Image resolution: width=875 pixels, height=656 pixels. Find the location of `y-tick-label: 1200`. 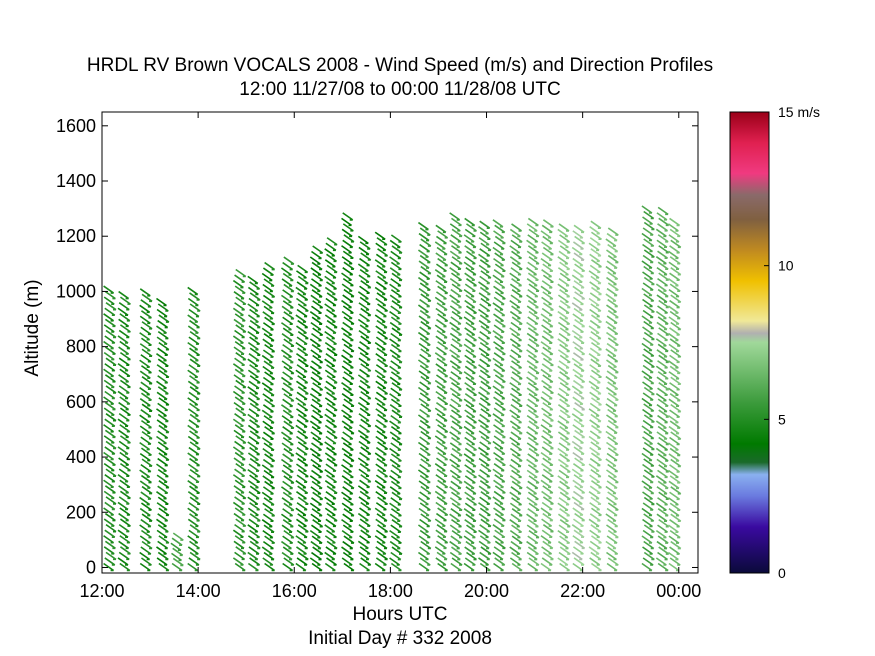

y-tick-label: 1200 is located at coordinates (76, 236).